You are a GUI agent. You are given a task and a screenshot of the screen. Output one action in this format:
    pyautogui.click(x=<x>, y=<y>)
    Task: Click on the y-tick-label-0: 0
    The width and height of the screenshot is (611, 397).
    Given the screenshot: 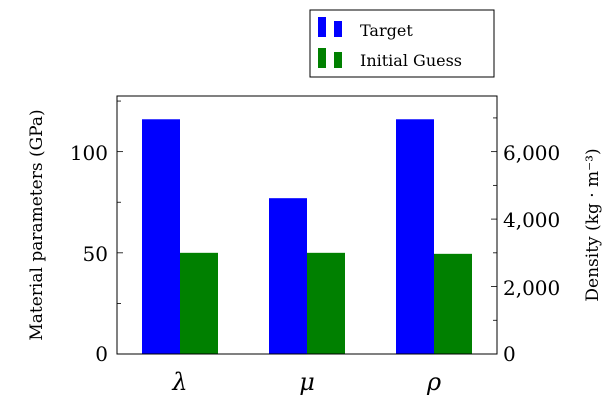 What is the action you would take?
    pyautogui.click(x=101, y=354)
    